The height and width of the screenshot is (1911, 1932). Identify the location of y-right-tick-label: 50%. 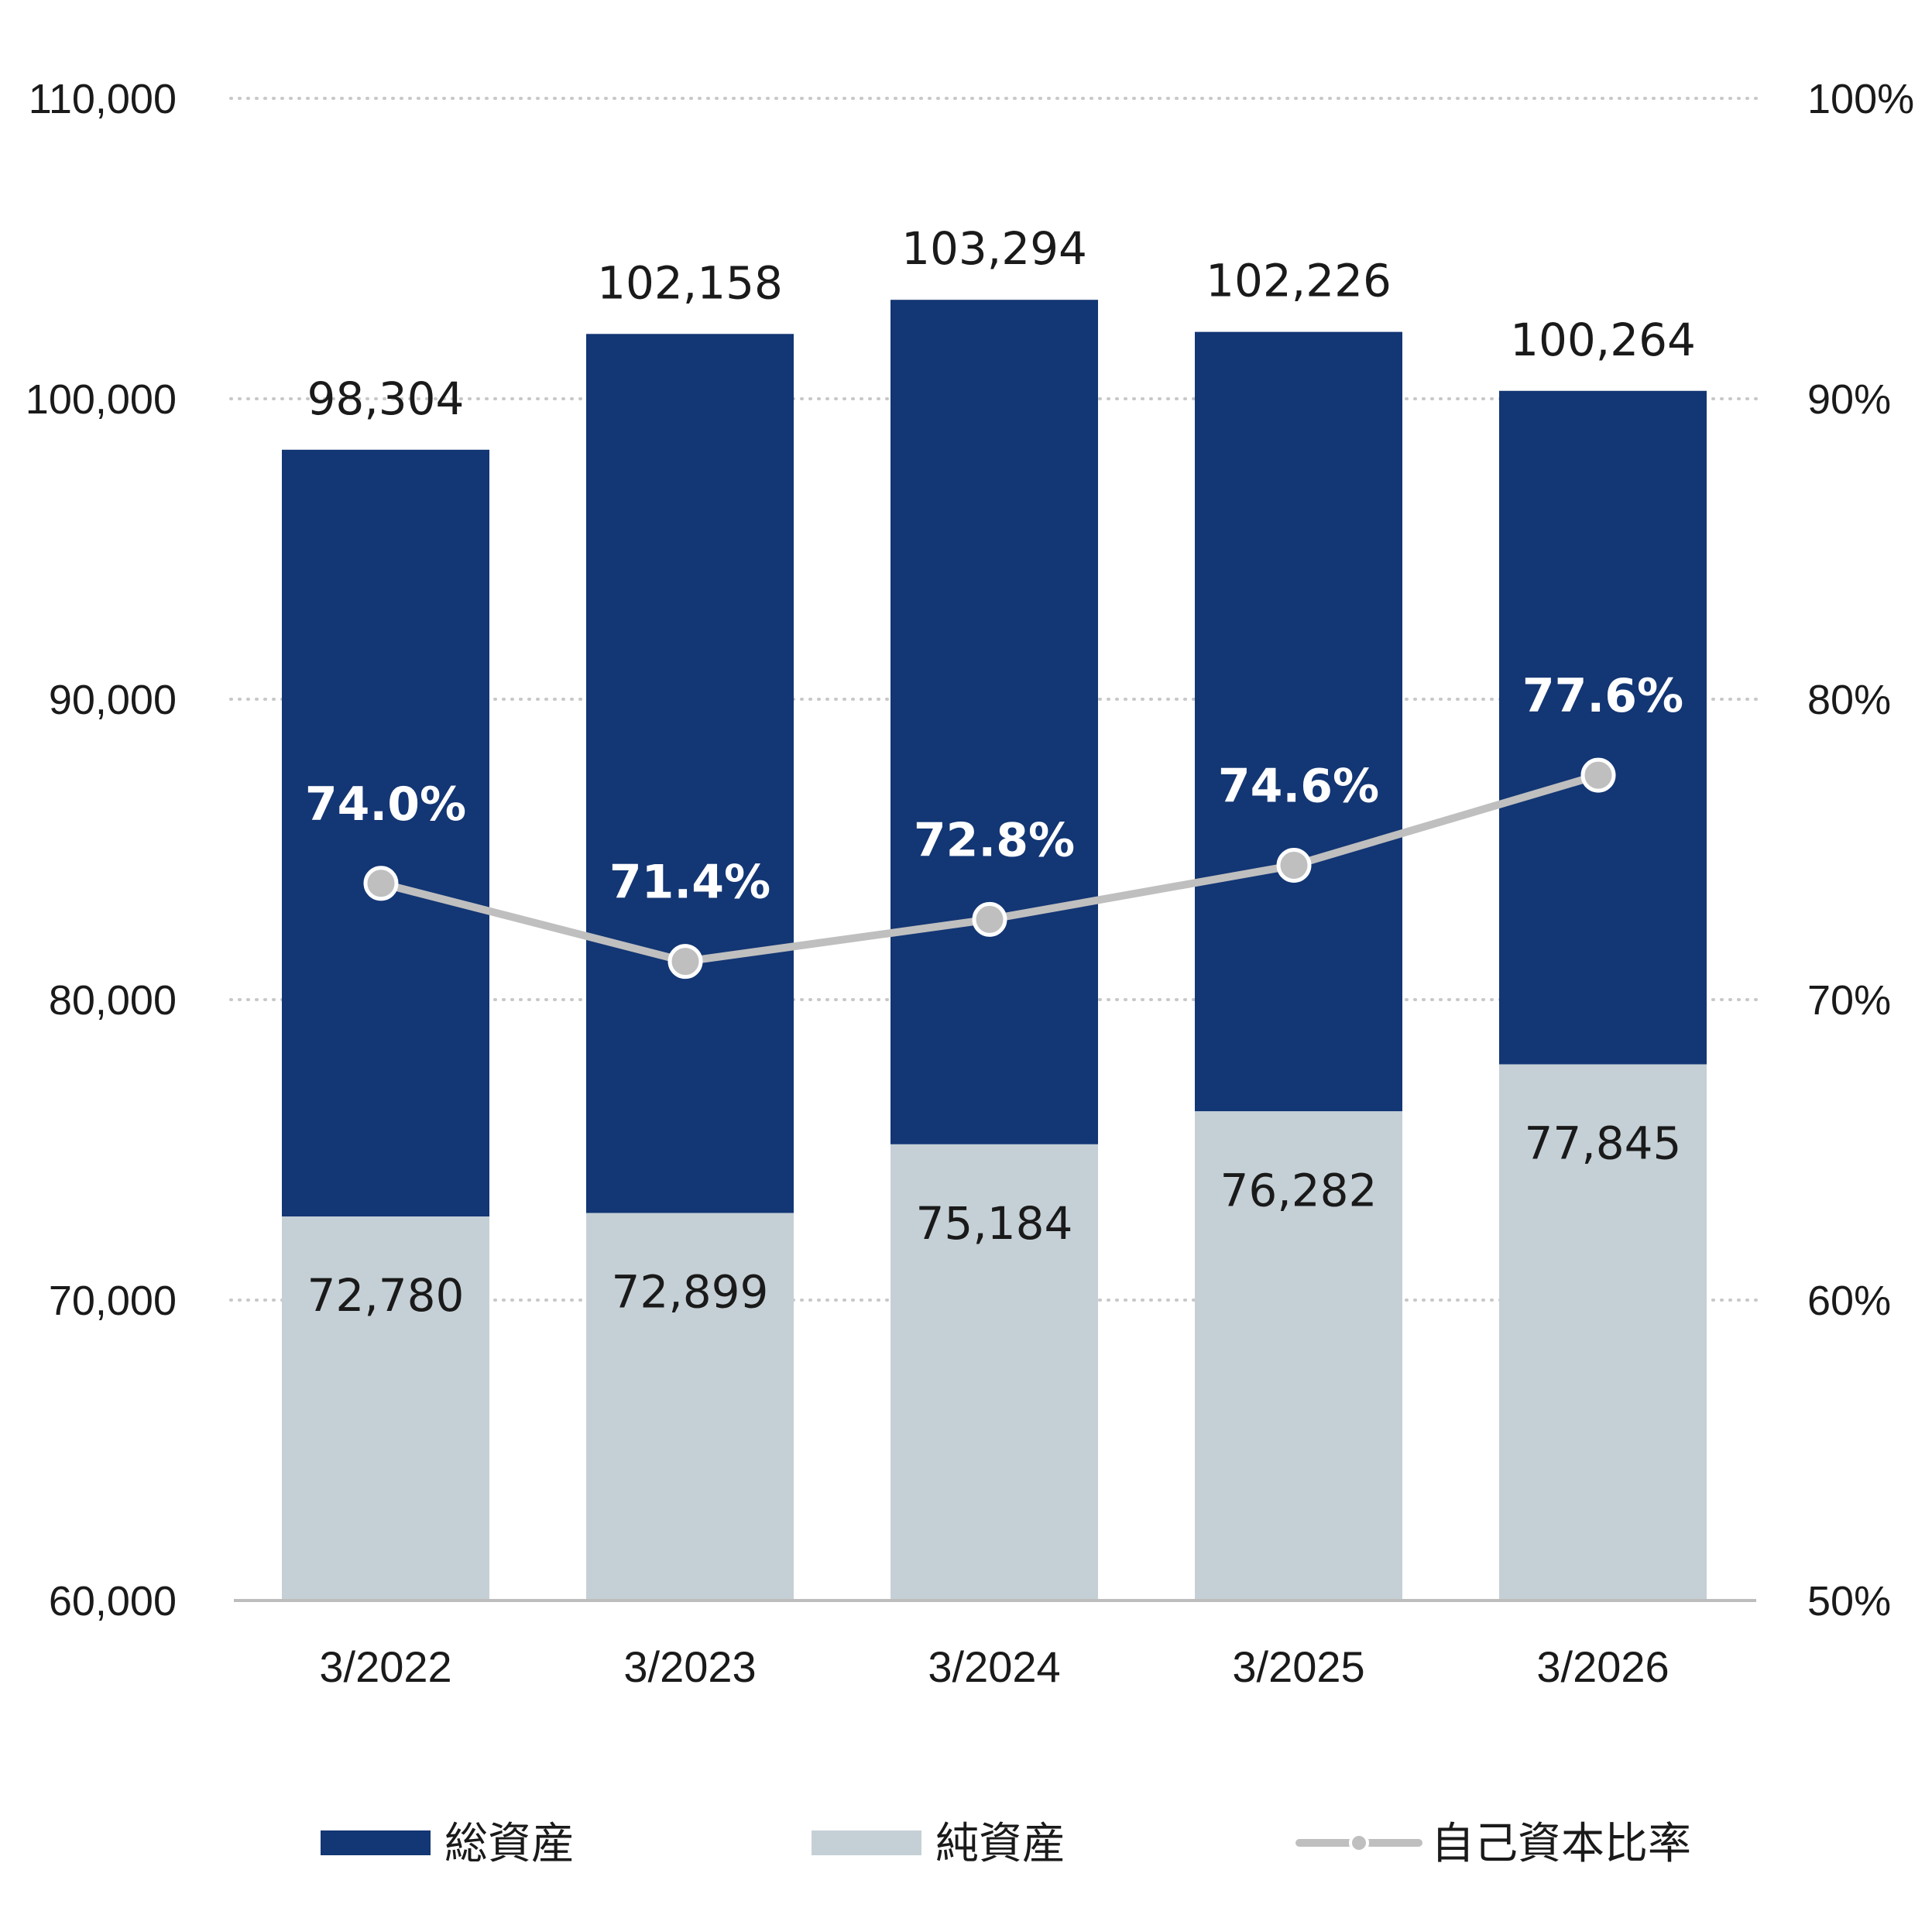
(1849, 1601).